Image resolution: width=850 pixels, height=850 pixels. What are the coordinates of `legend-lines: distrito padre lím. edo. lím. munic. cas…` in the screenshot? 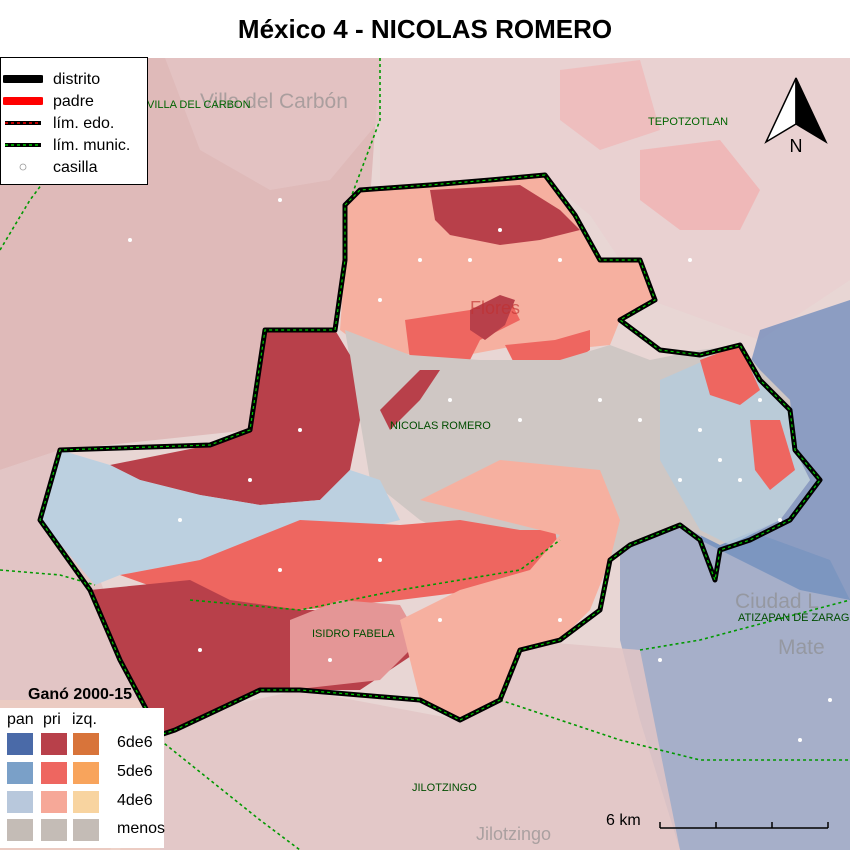 It's located at (74, 121).